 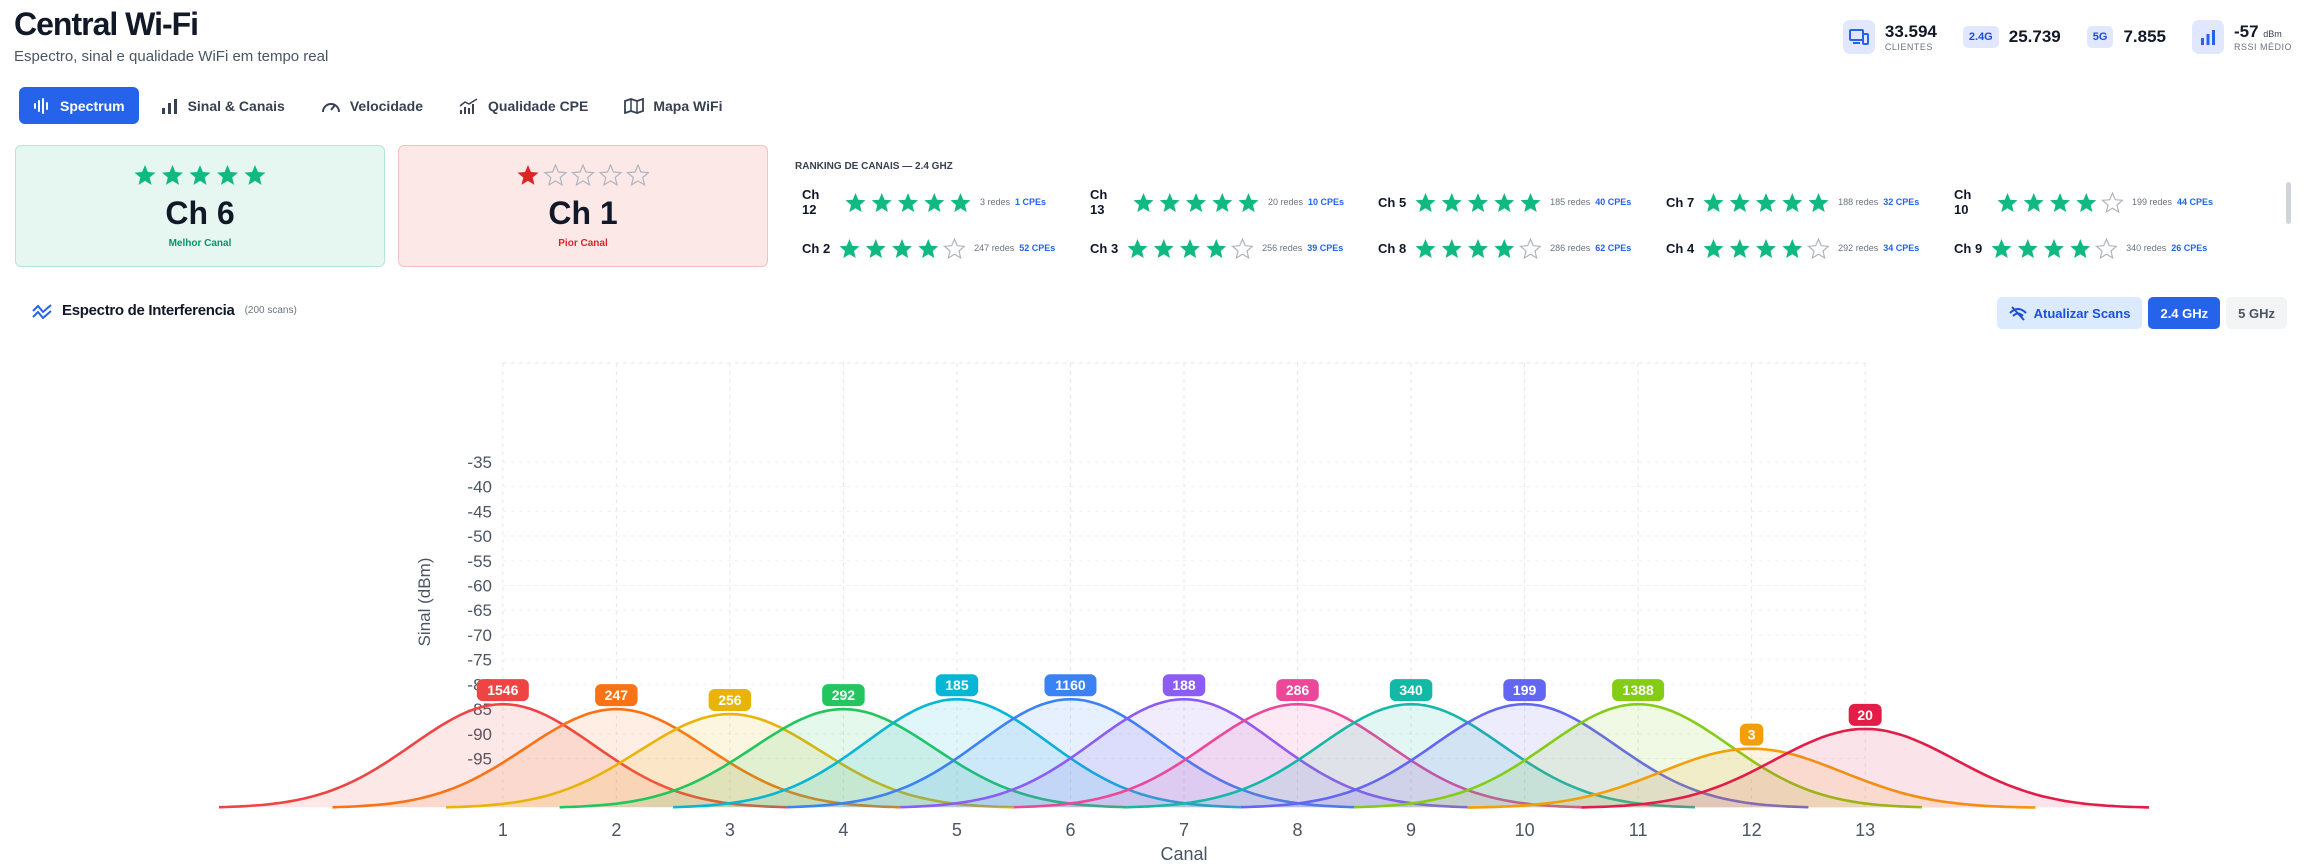 What do you see at coordinates (1411, 830) in the screenshot?
I see `x-tick-label: 9` at bounding box center [1411, 830].